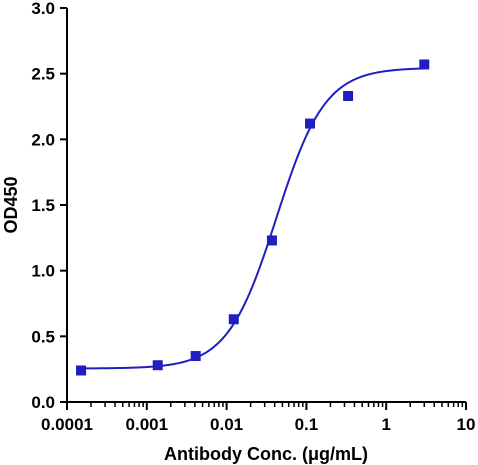 Image resolution: width=478 pixels, height=465 pixels. I want to click on y-tick-label: 2.0, so click(43, 139).